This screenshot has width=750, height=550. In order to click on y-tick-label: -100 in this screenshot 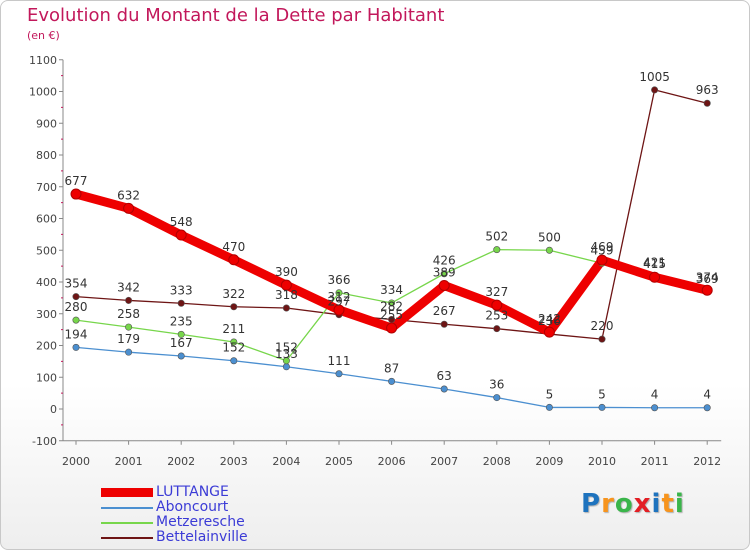, I will do `click(44, 441)`.